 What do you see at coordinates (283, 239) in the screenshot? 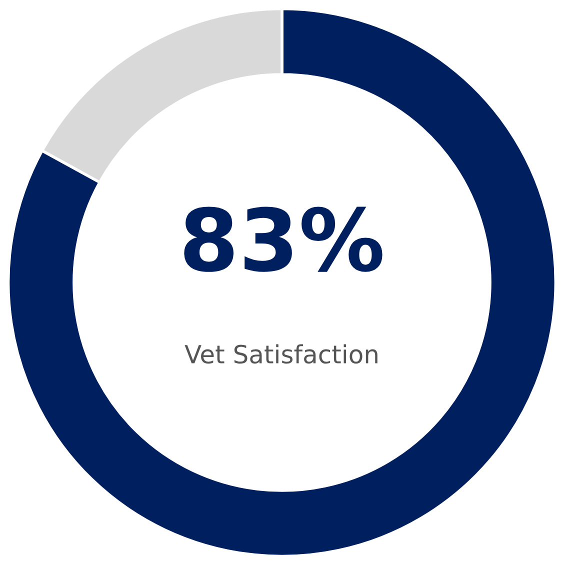
I see `data-label: 83%` at bounding box center [283, 239].